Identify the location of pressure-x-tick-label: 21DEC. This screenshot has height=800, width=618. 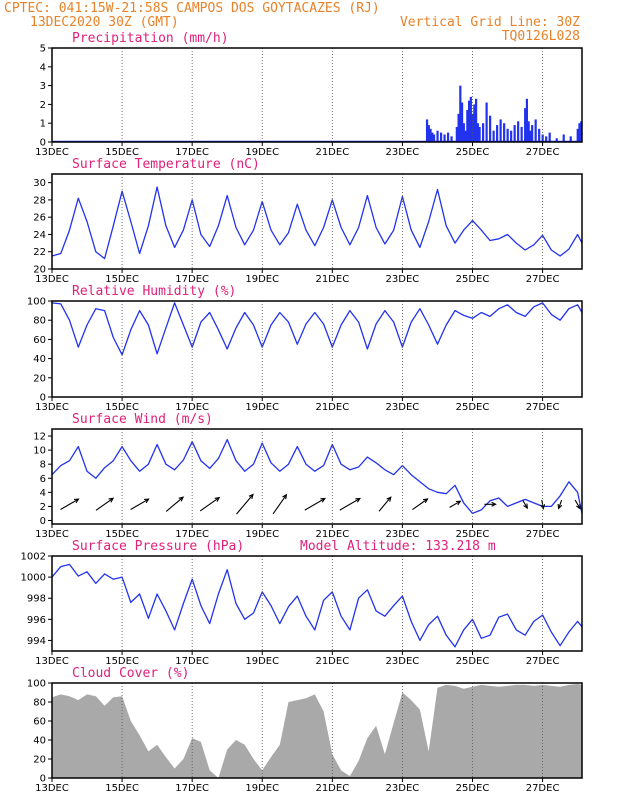
(332, 661).